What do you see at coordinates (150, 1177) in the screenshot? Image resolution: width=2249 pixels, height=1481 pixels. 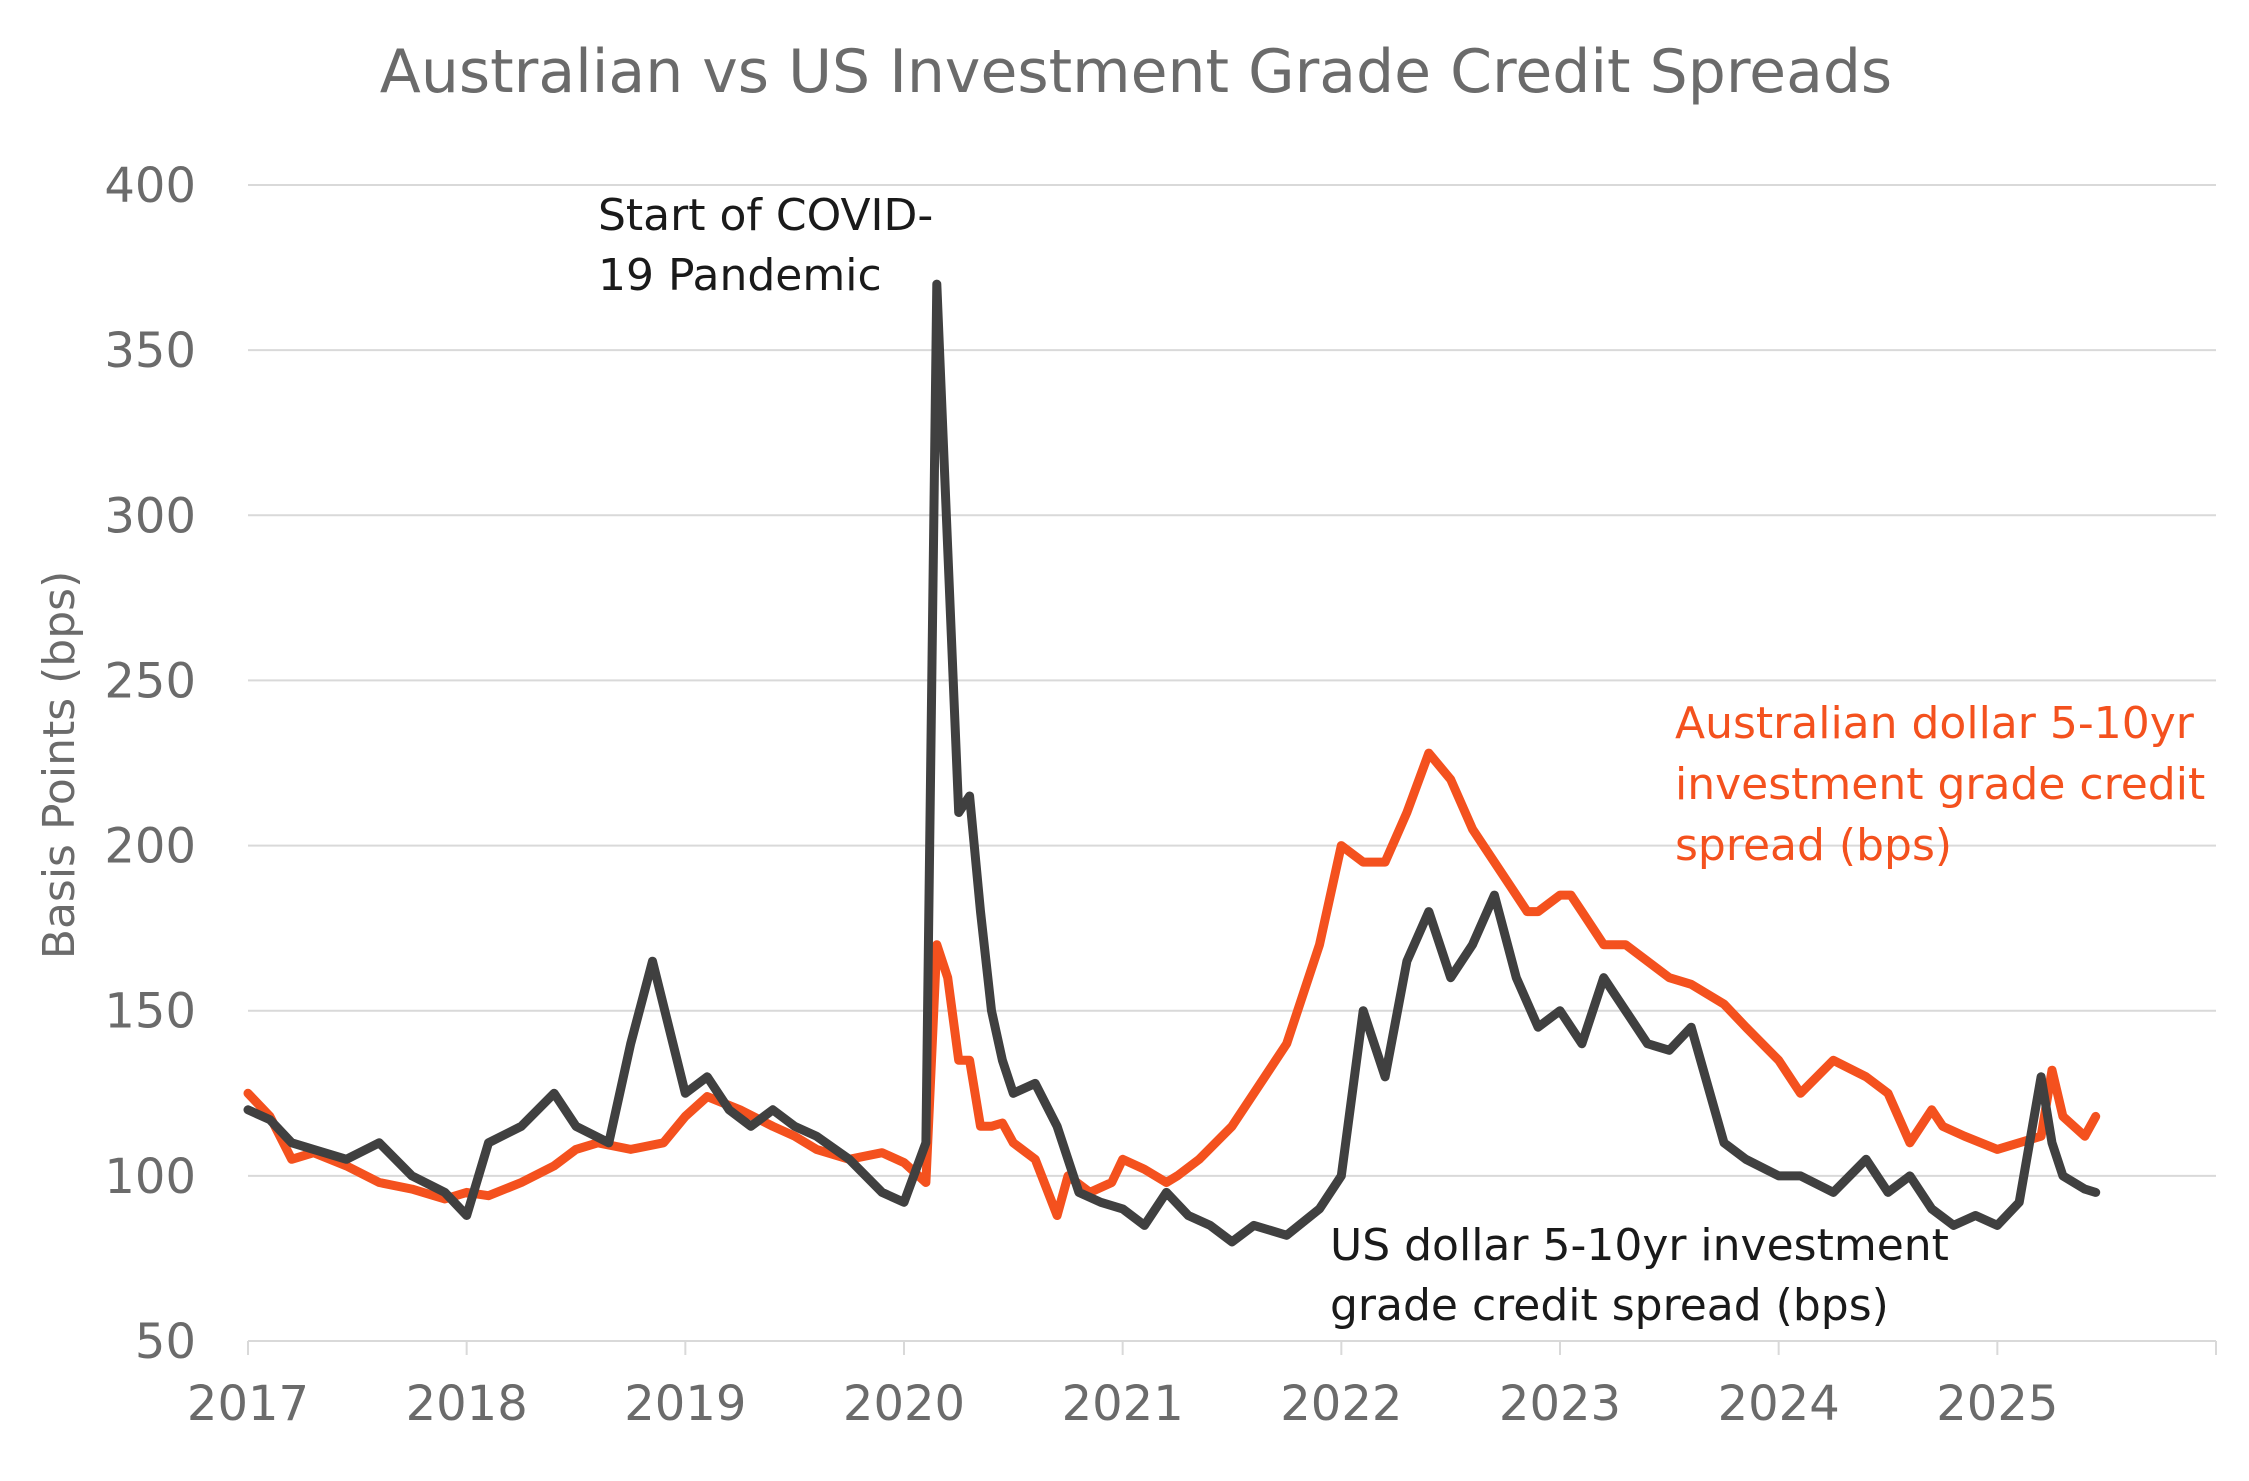 I see `y-tick-label-100: 100` at bounding box center [150, 1177].